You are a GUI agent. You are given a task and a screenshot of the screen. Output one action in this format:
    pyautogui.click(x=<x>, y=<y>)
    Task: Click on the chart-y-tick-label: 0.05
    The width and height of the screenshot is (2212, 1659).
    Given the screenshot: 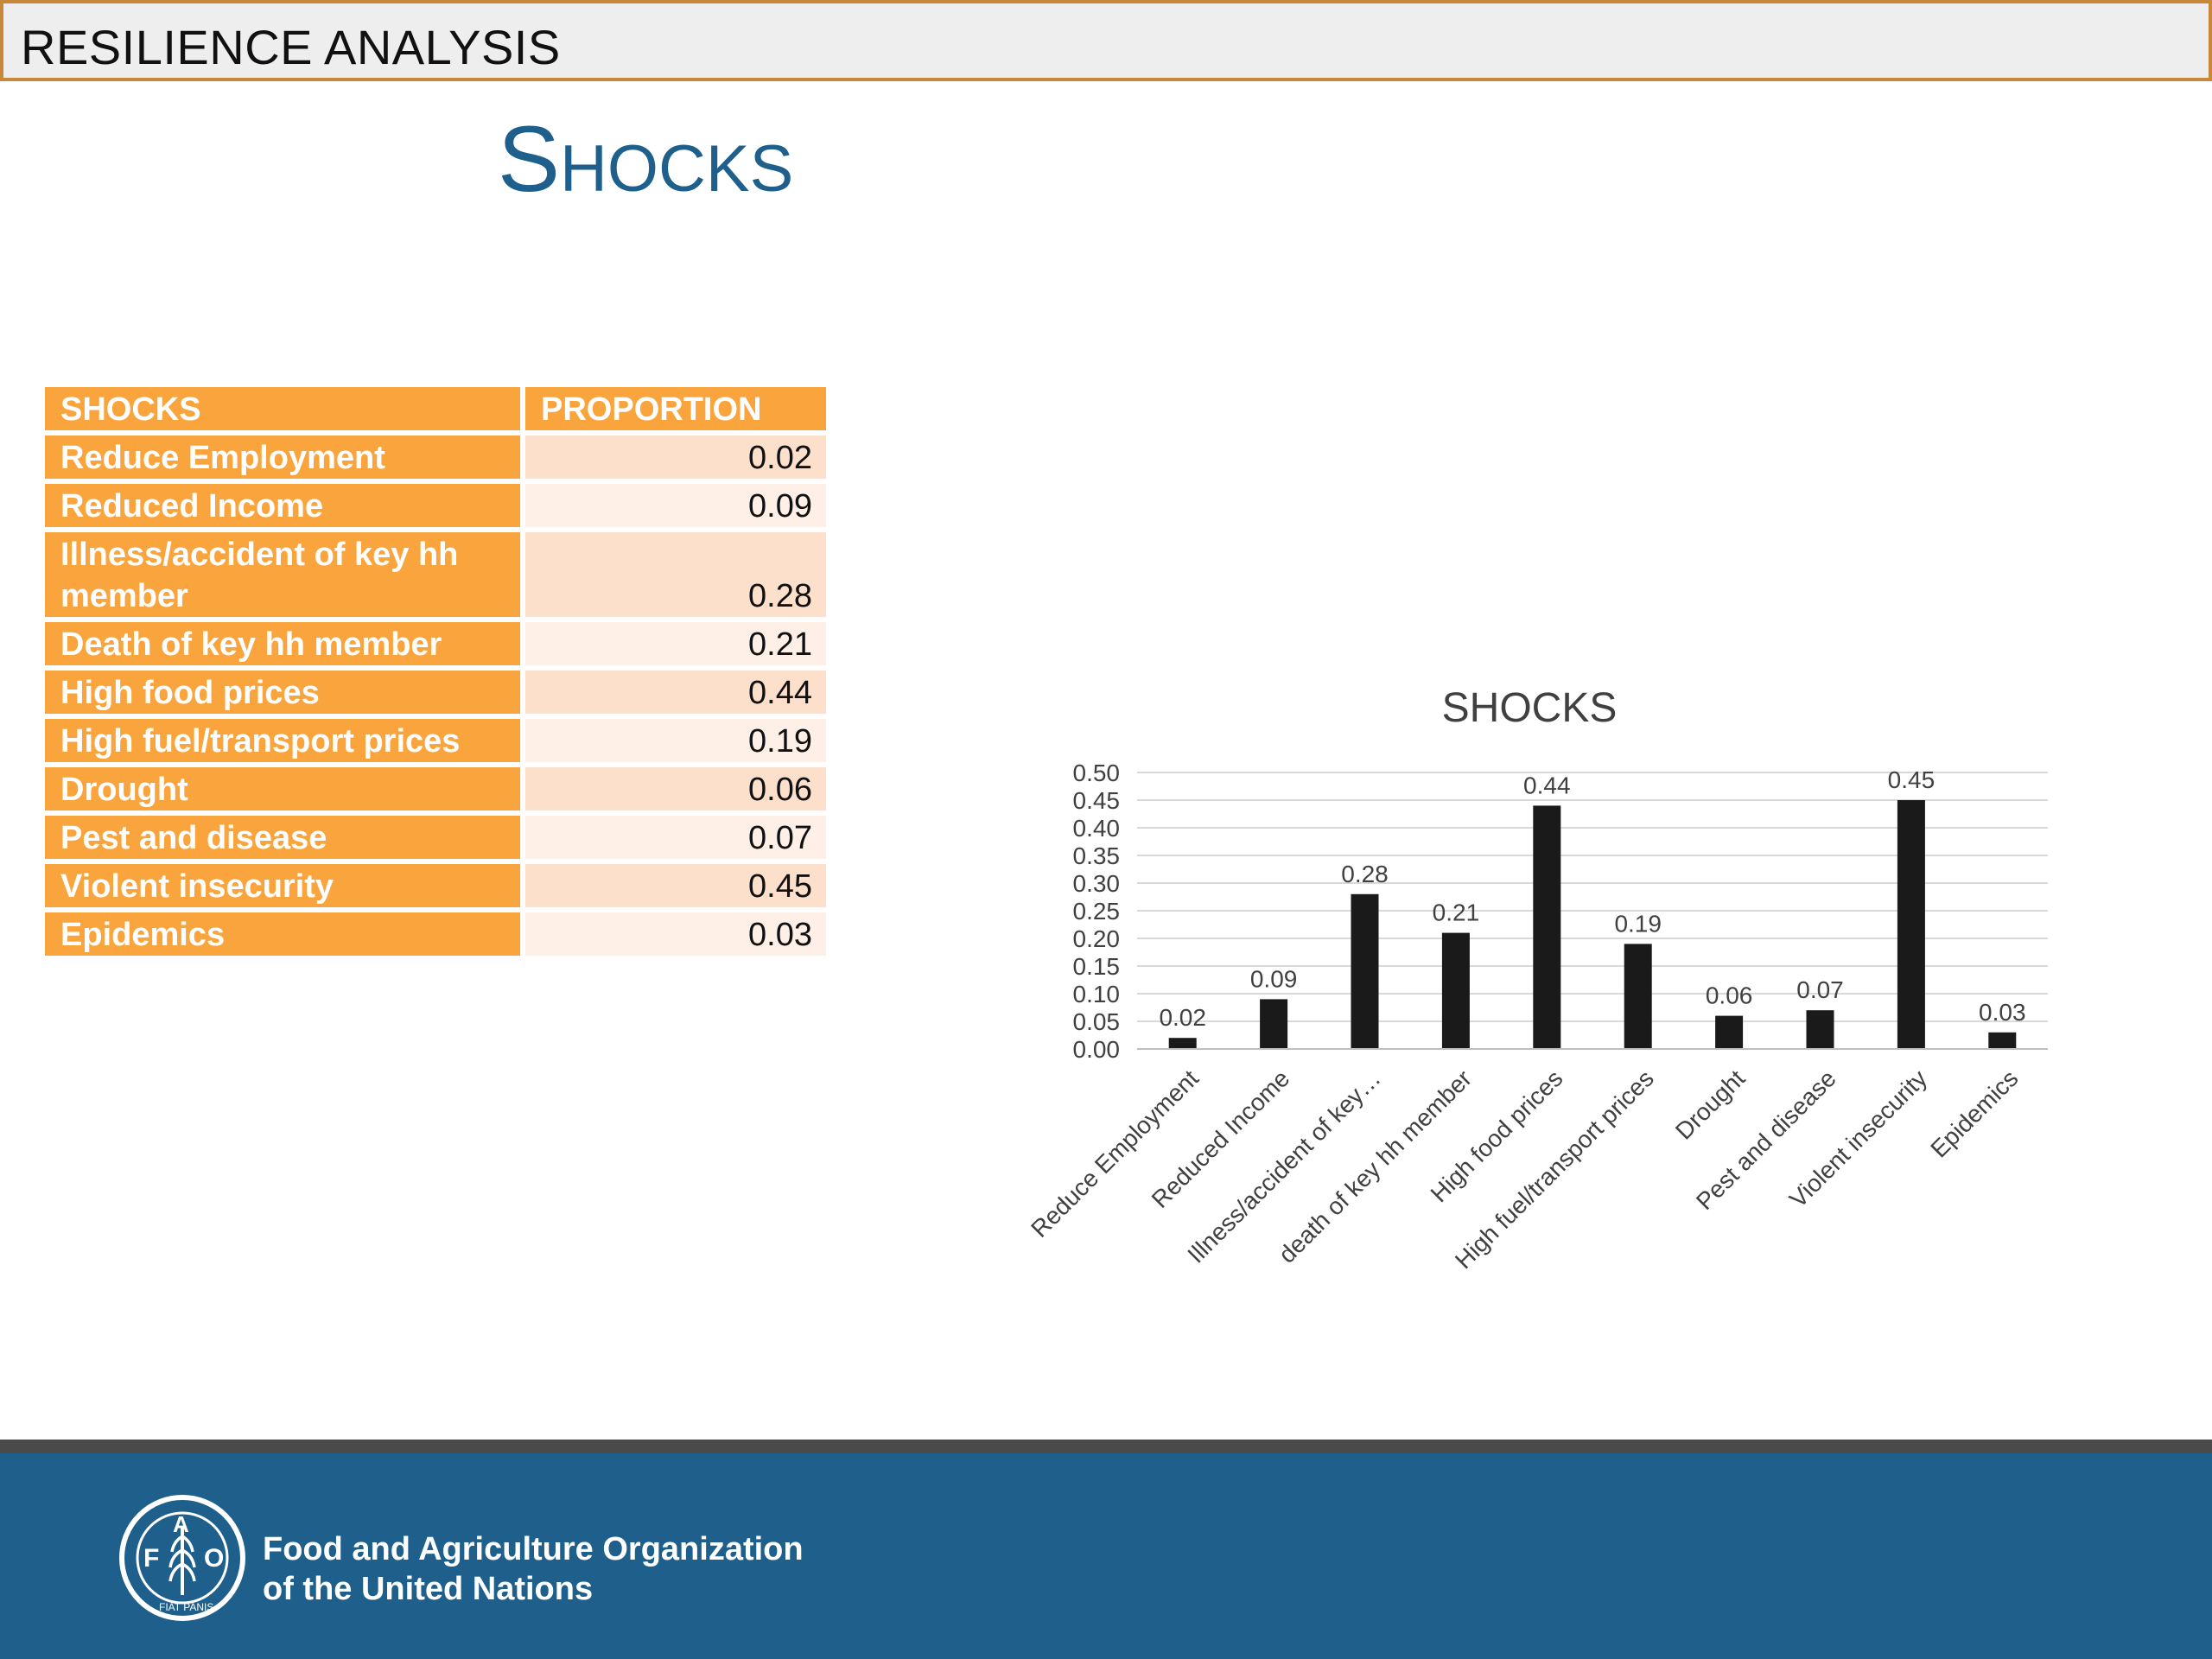 What is the action you would take?
    pyautogui.click(x=1097, y=1021)
    